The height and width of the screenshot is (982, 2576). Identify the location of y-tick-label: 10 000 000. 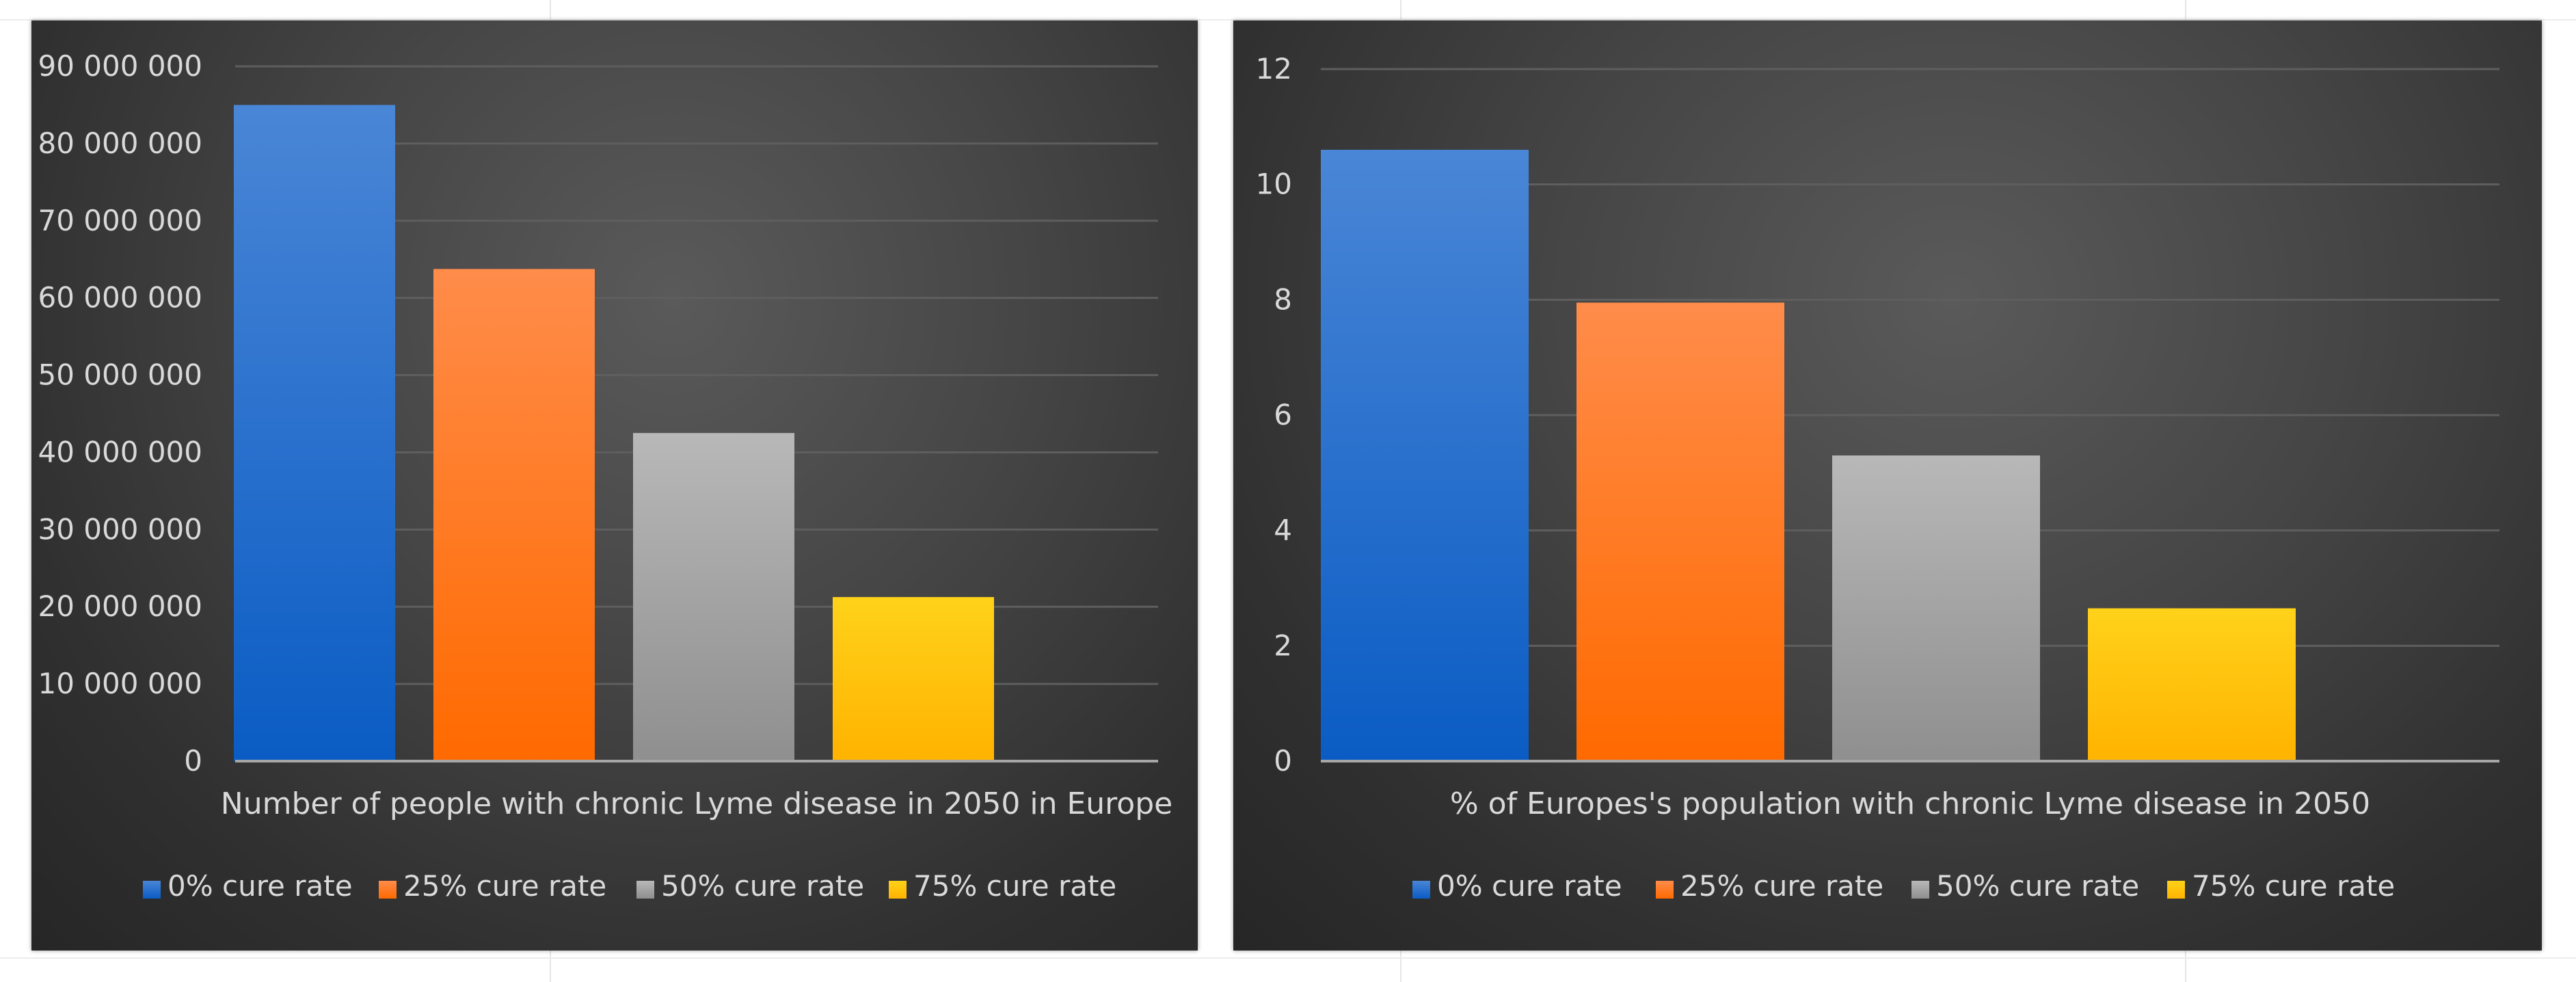
(120, 683).